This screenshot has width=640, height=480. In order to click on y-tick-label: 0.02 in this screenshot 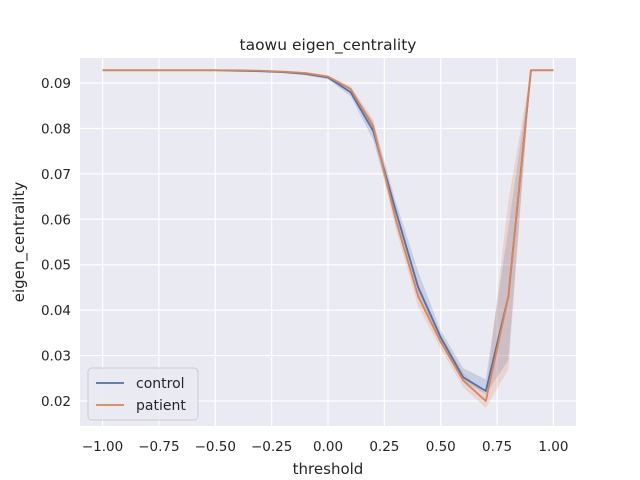, I will do `click(56, 402)`.